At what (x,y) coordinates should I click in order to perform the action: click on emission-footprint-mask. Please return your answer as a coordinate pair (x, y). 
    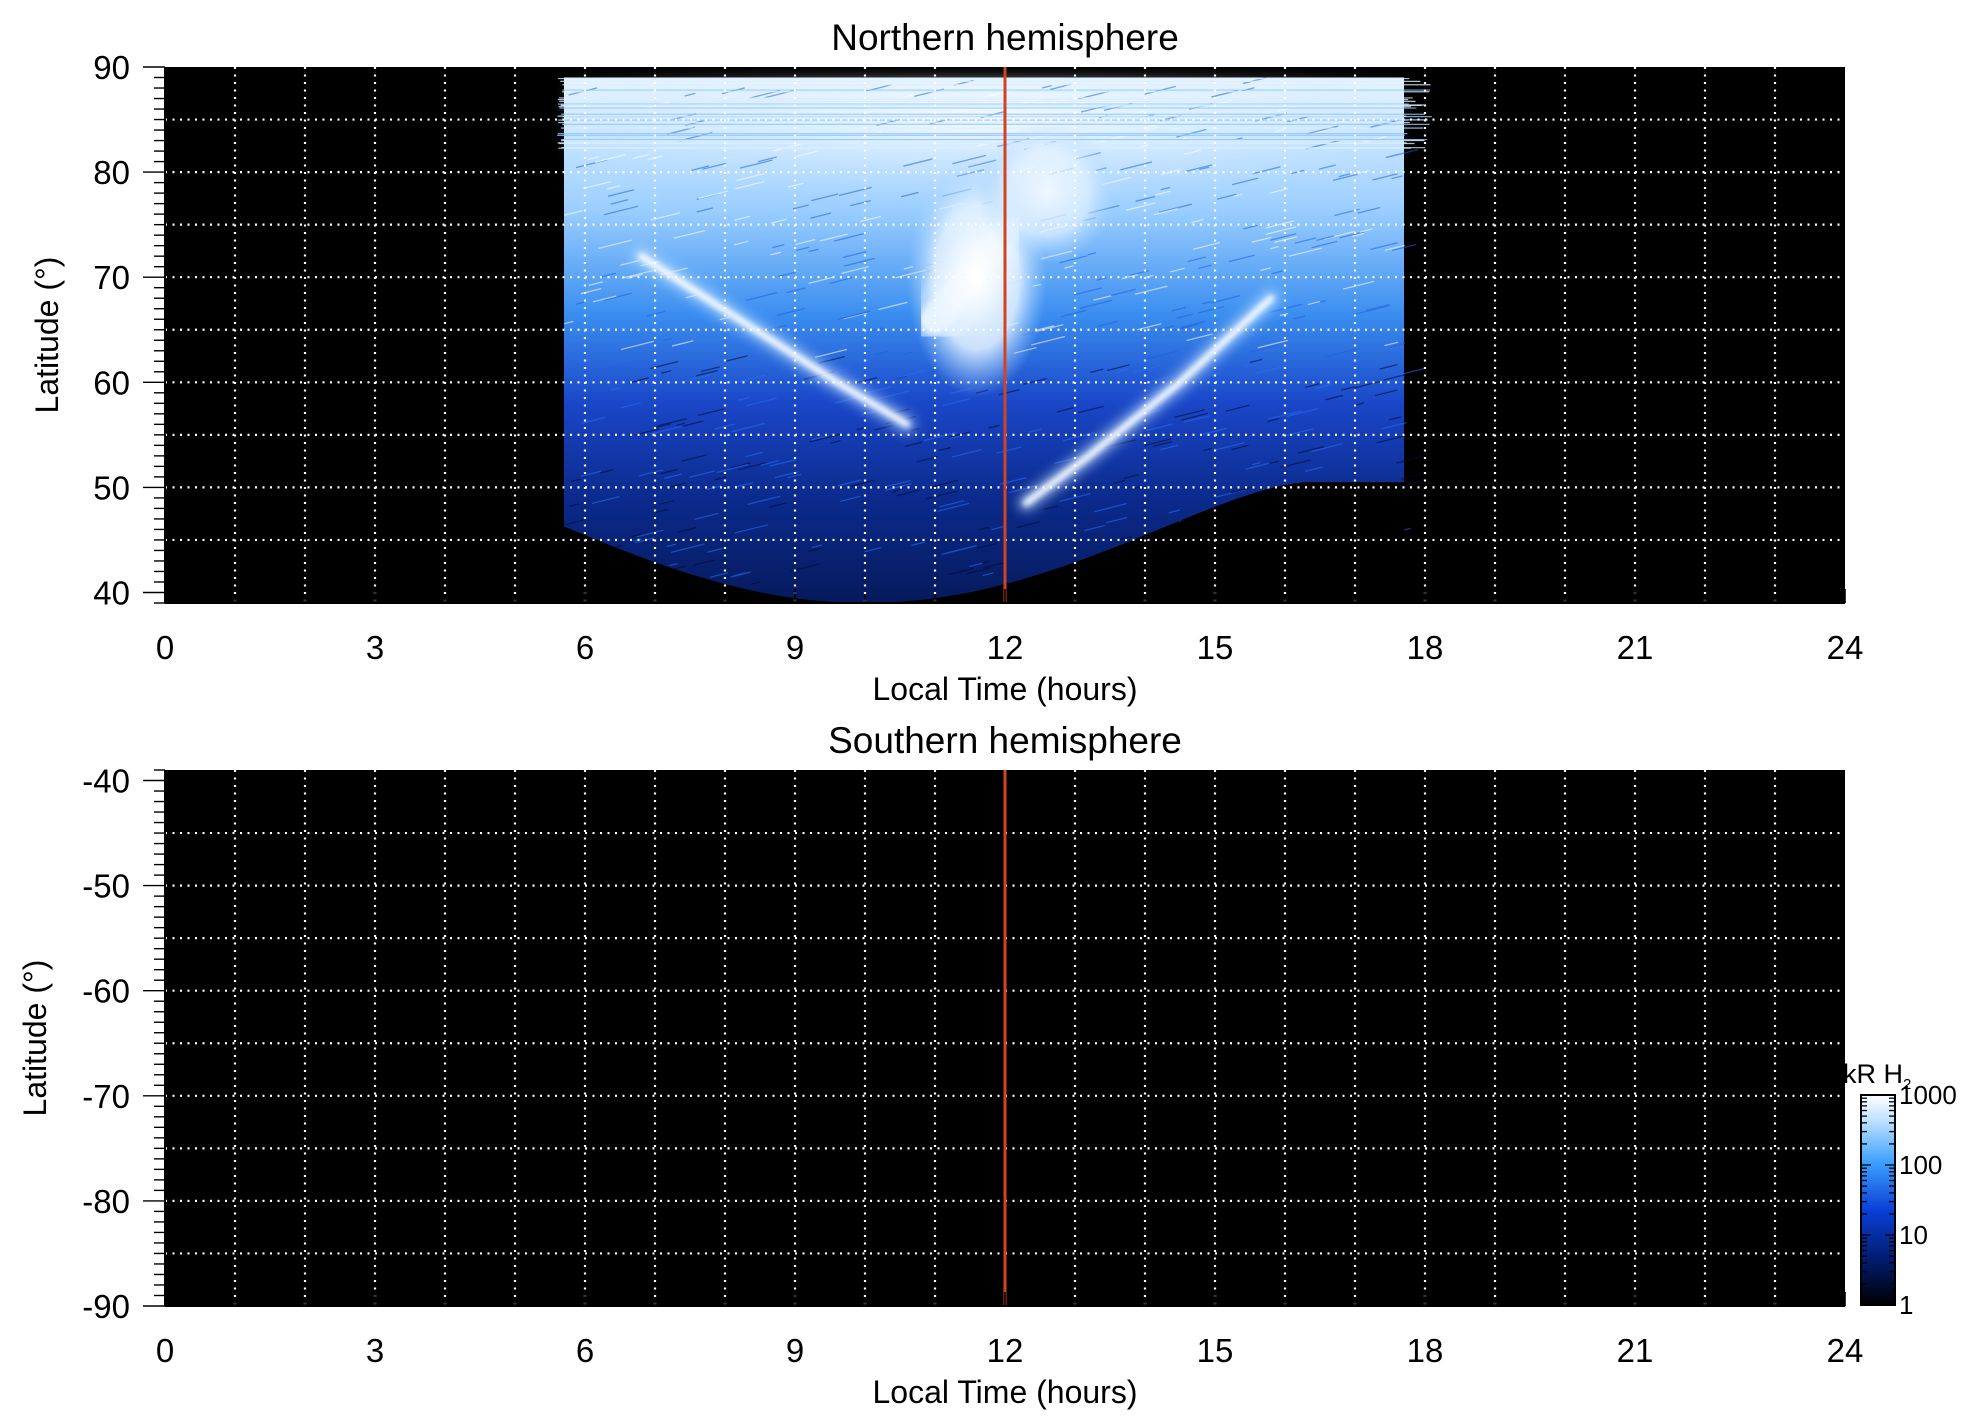
    Looking at the image, I should click on (984, 543).